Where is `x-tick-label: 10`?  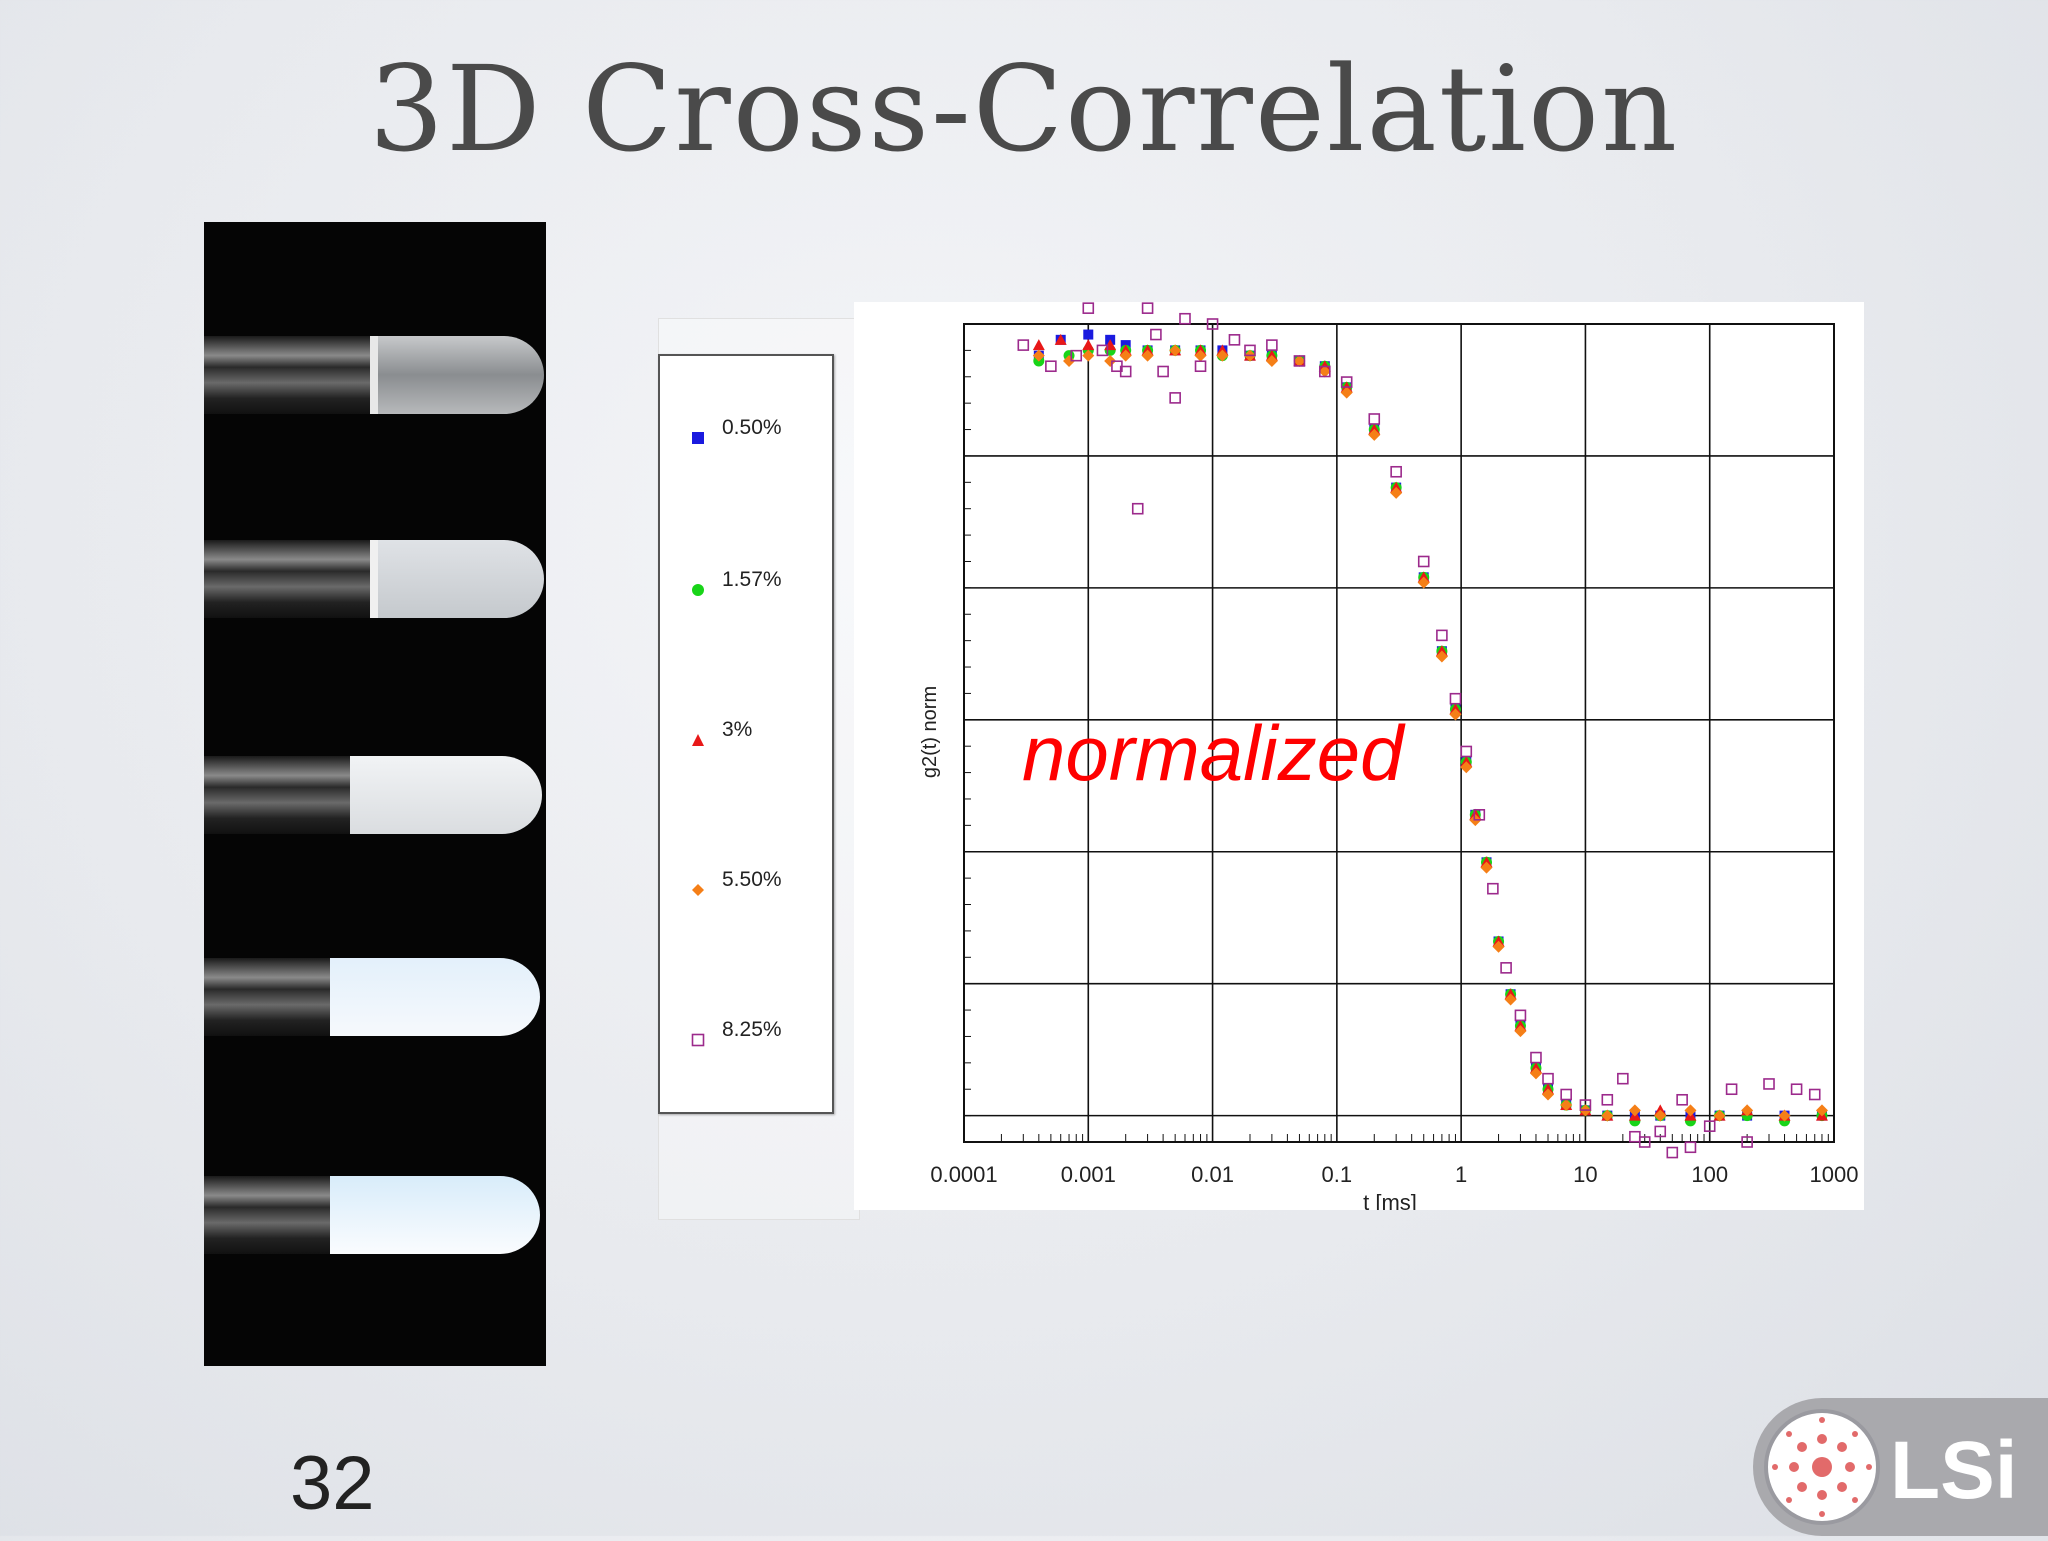 x-tick-label: 10 is located at coordinates (1585, 1174).